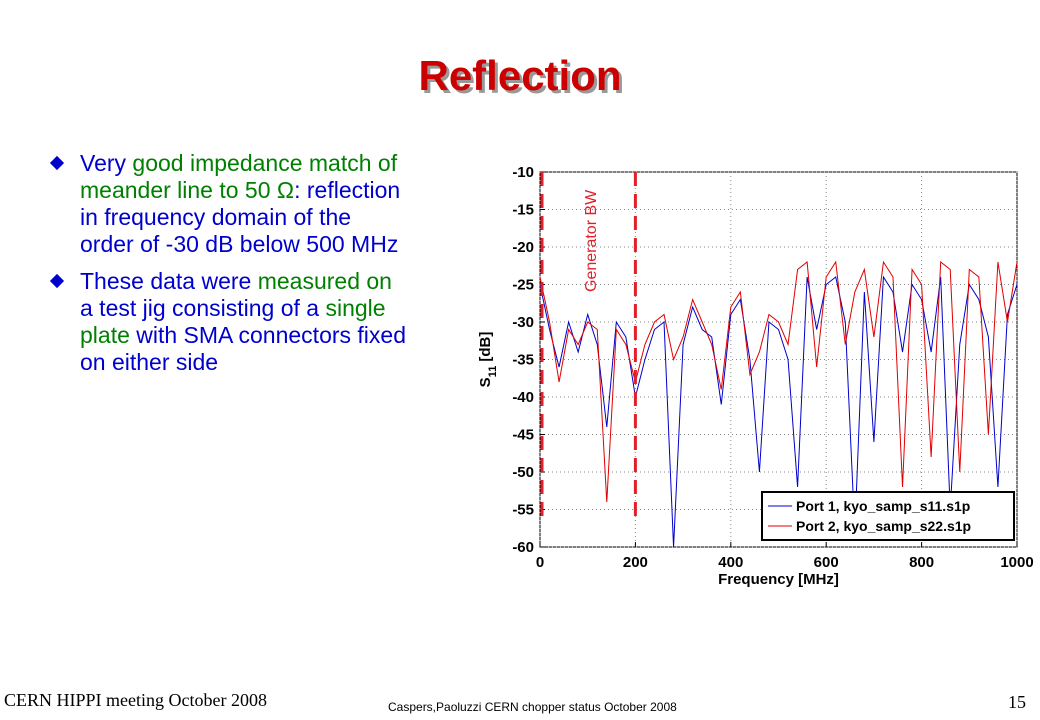 Image resolution: width=1040 pixels, height=720 pixels. Describe the element at coordinates (523, 397) in the screenshot. I see `y-tick-label: -40` at that location.